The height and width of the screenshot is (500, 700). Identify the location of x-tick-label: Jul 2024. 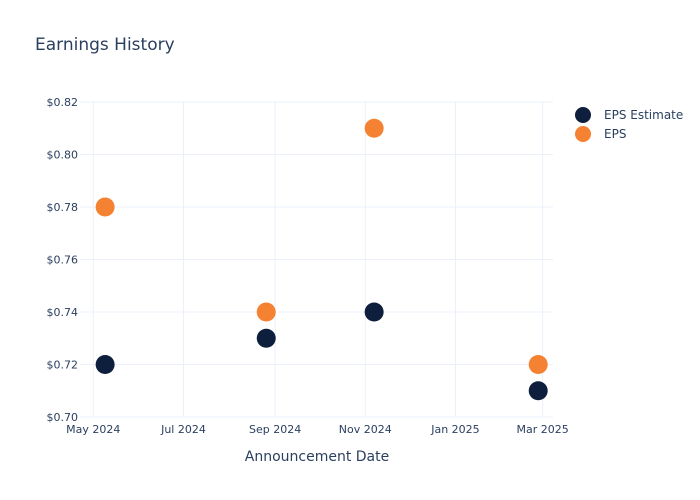
(183, 429).